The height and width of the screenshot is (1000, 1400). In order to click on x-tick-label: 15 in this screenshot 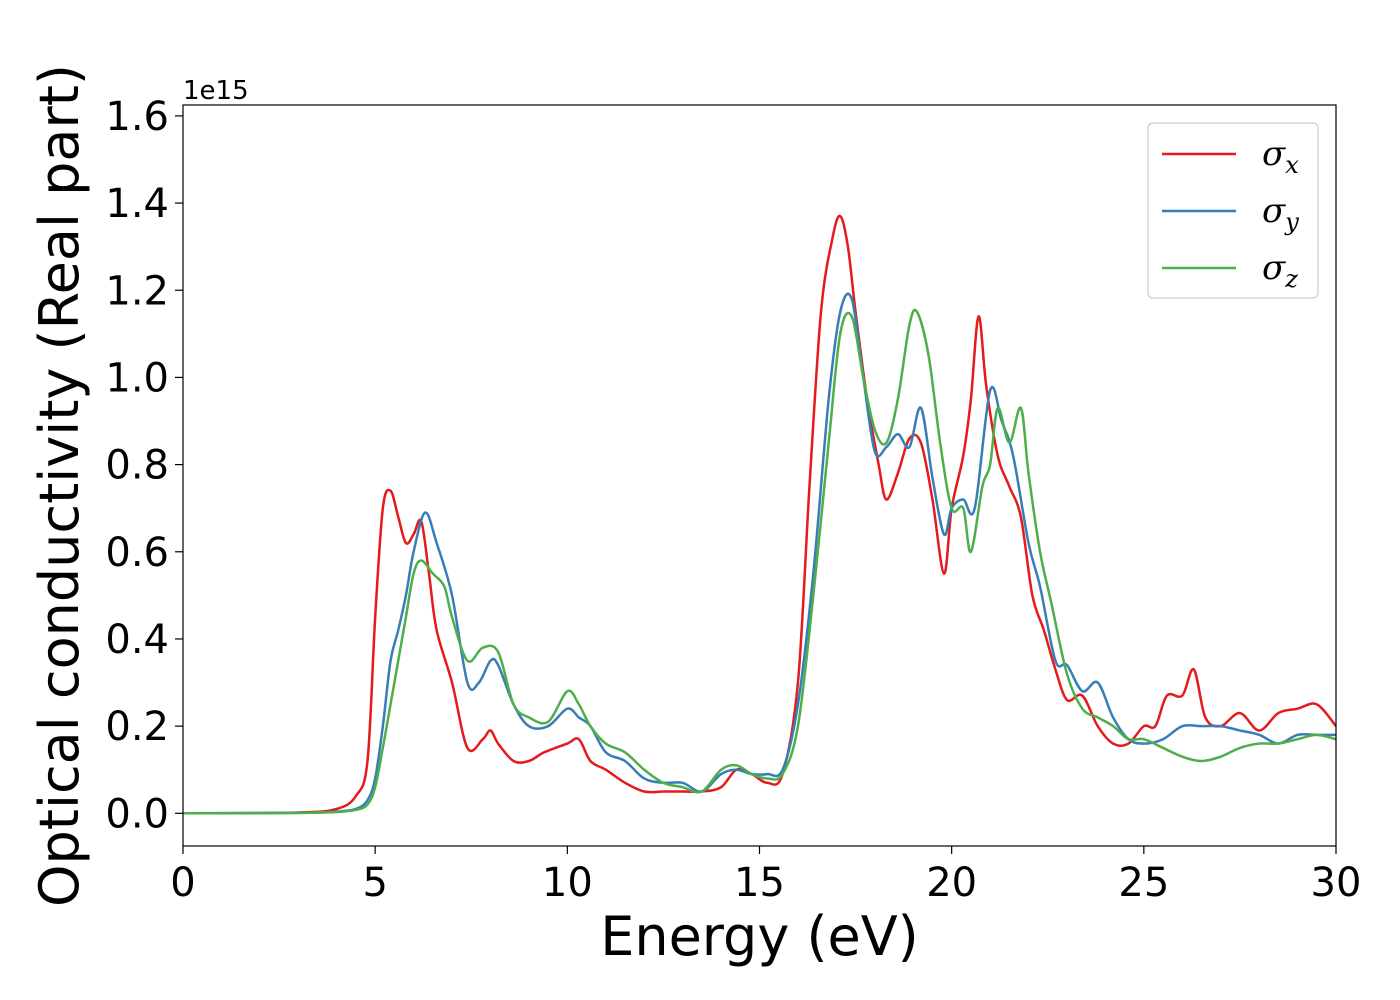, I will do `click(759, 883)`.